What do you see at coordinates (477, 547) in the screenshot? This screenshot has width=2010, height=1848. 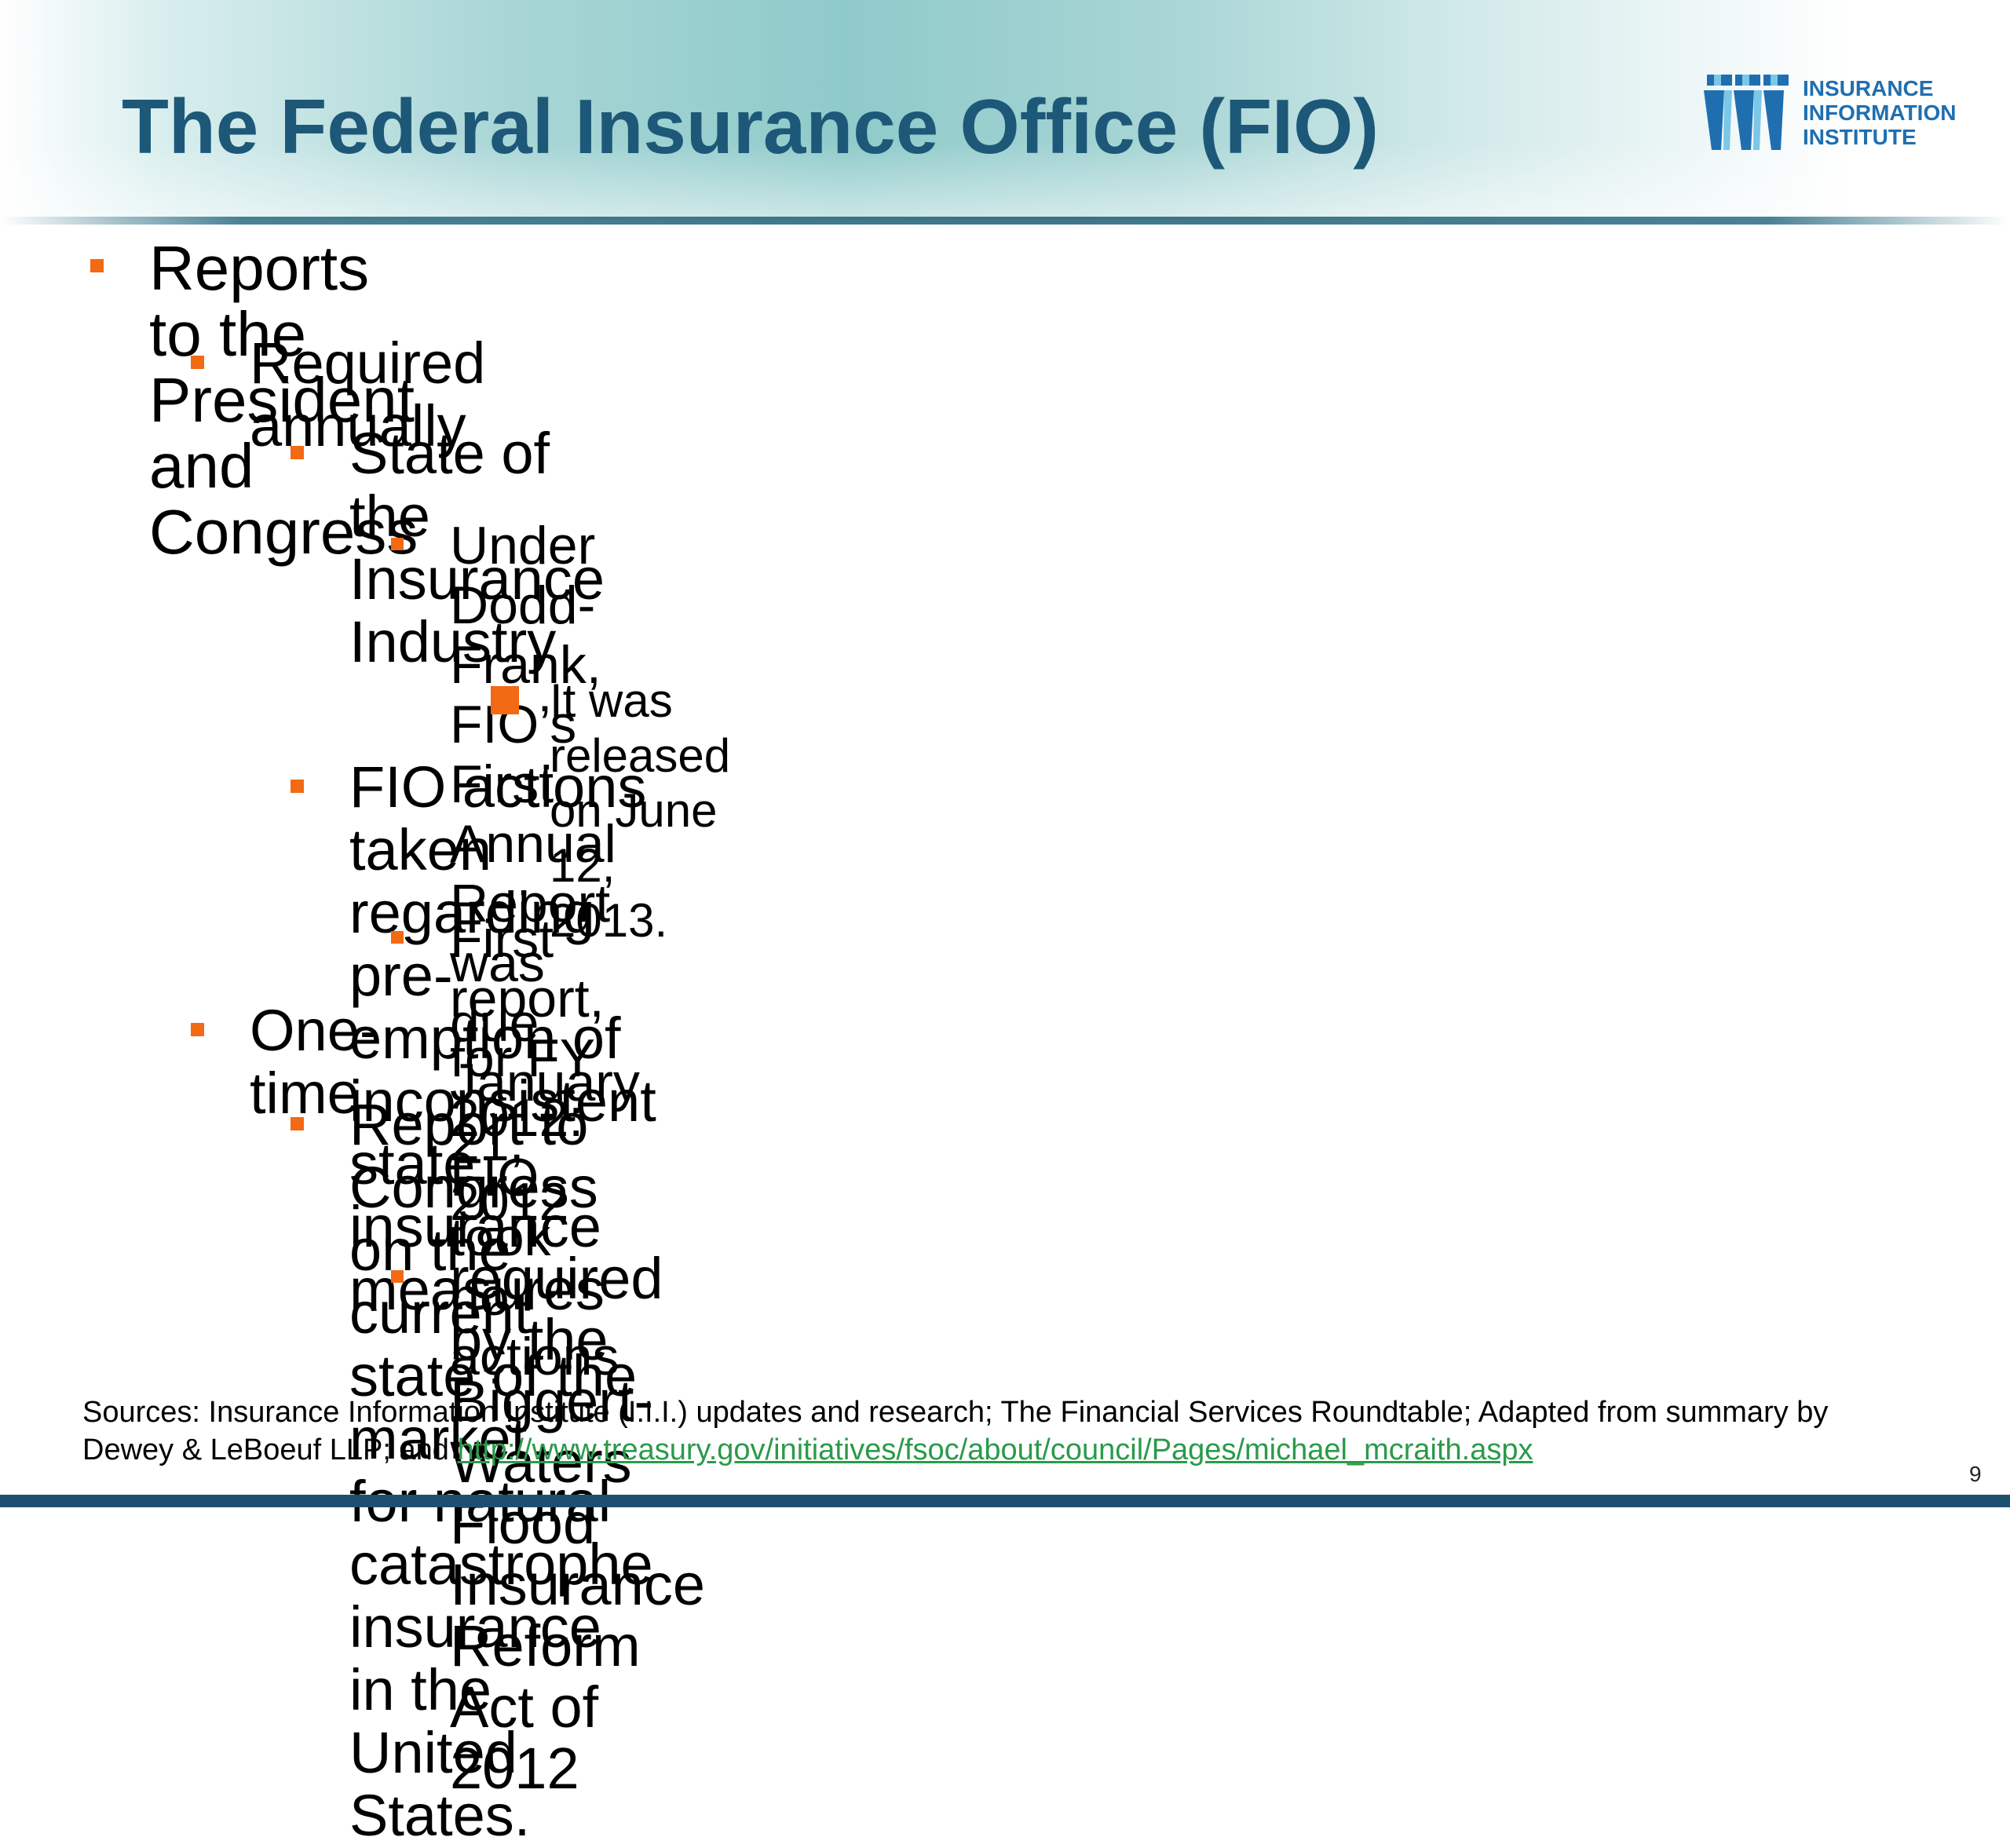 I see `bullet-text: State of the Insurance Industry` at bounding box center [477, 547].